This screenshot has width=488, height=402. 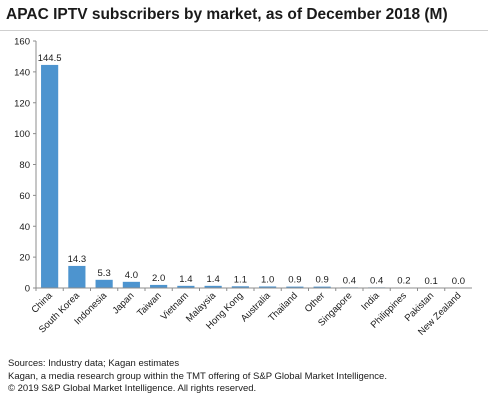 What do you see at coordinates (403, 281) in the screenshot?
I see `bar-value-label: 0.2` at bounding box center [403, 281].